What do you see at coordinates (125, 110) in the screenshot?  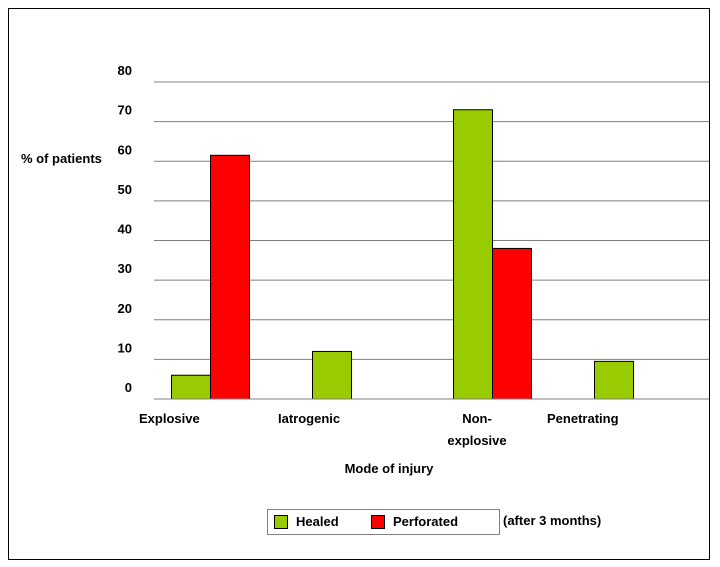 I see `y-tick-label: 70` at bounding box center [125, 110].